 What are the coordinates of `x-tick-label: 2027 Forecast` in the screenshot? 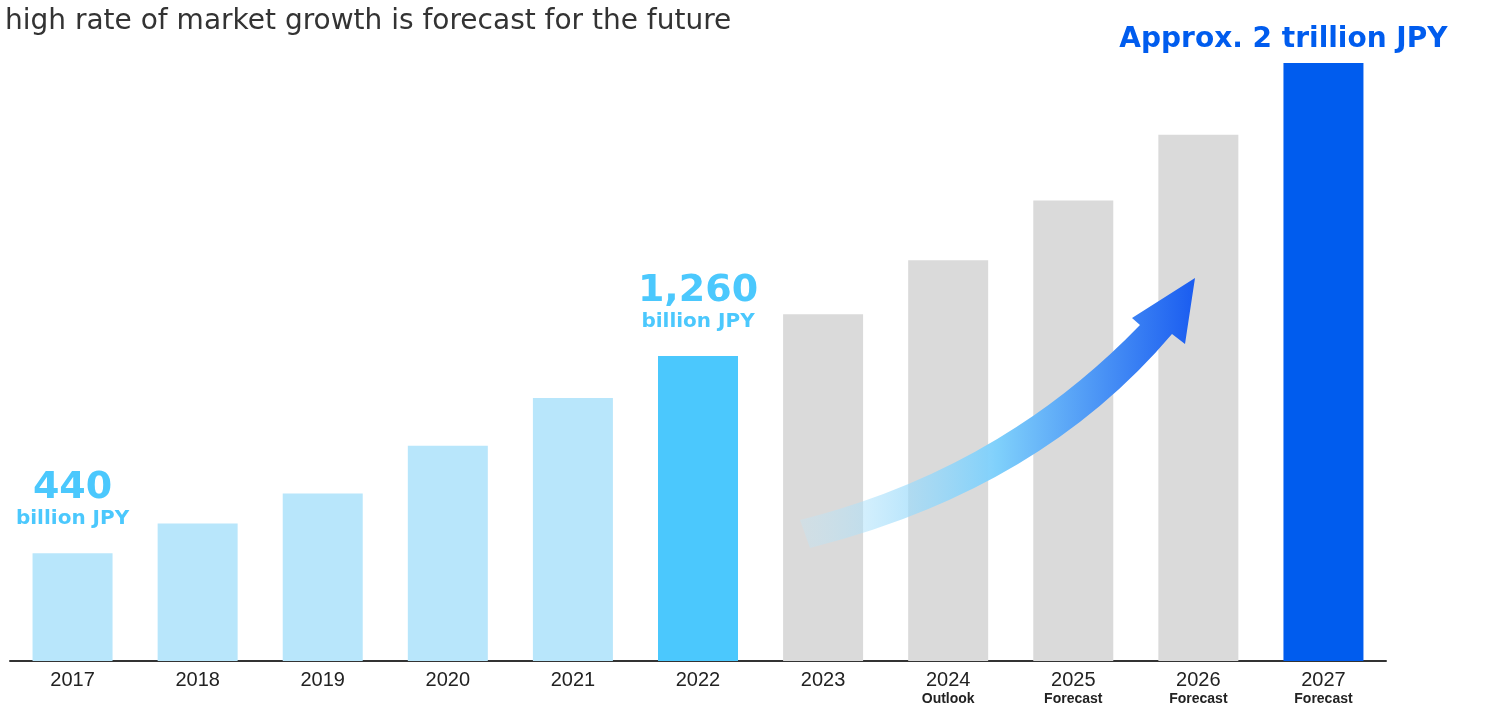 It's located at (1323, 687).